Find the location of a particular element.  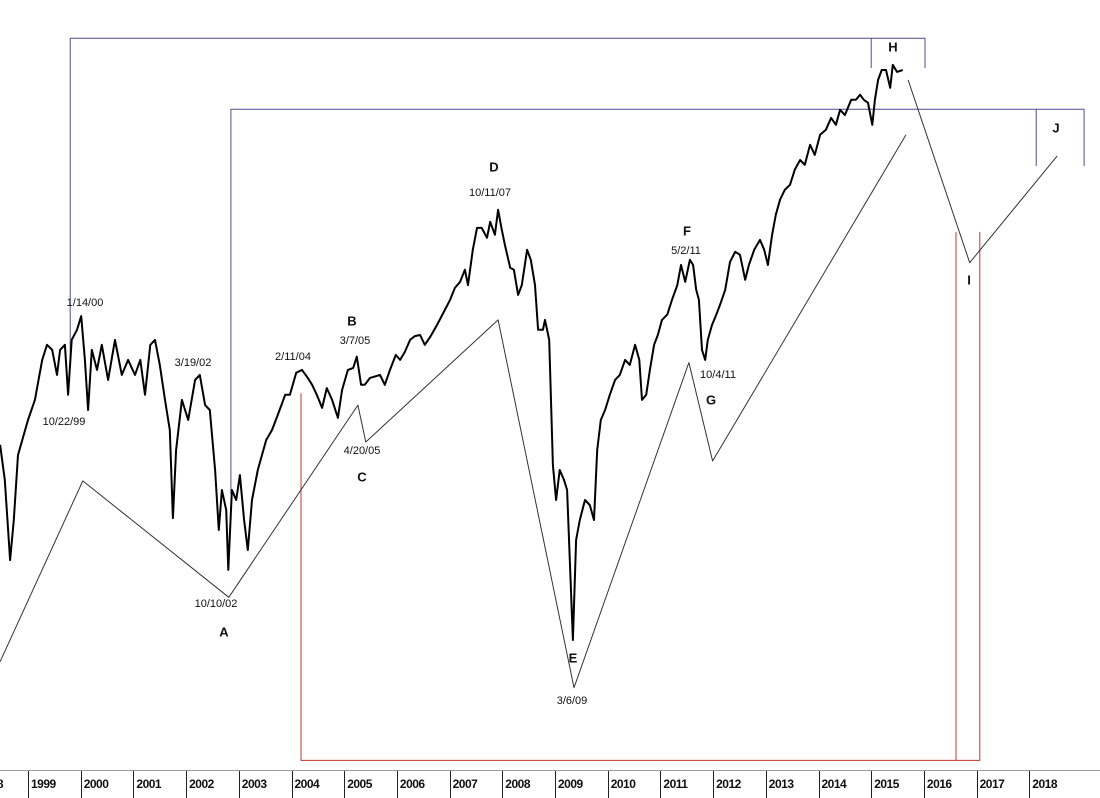

wave-label-e: E is located at coordinates (573, 658).